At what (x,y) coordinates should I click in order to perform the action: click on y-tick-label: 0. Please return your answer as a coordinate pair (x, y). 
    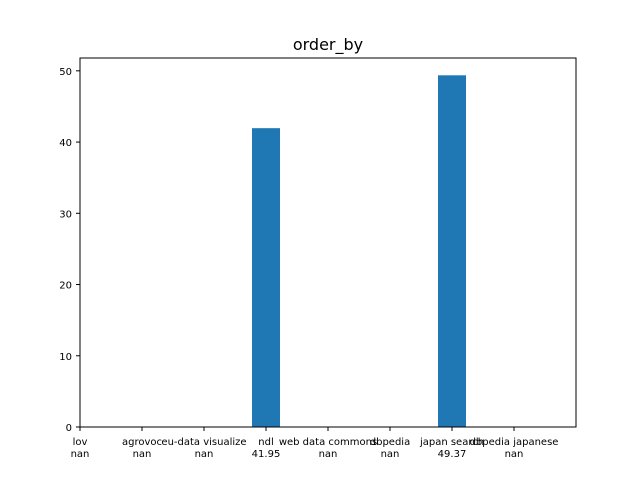
    Looking at the image, I should click on (69, 428).